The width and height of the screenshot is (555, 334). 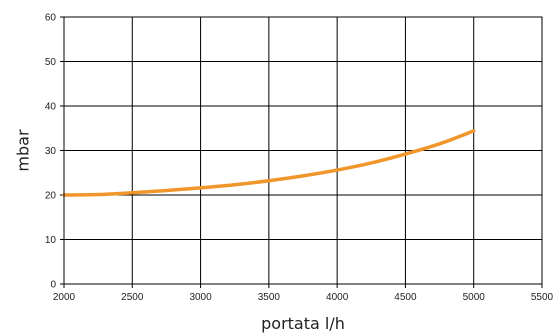 What do you see at coordinates (303, 323) in the screenshot?
I see `x-axis-title: portata l/h` at bounding box center [303, 323].